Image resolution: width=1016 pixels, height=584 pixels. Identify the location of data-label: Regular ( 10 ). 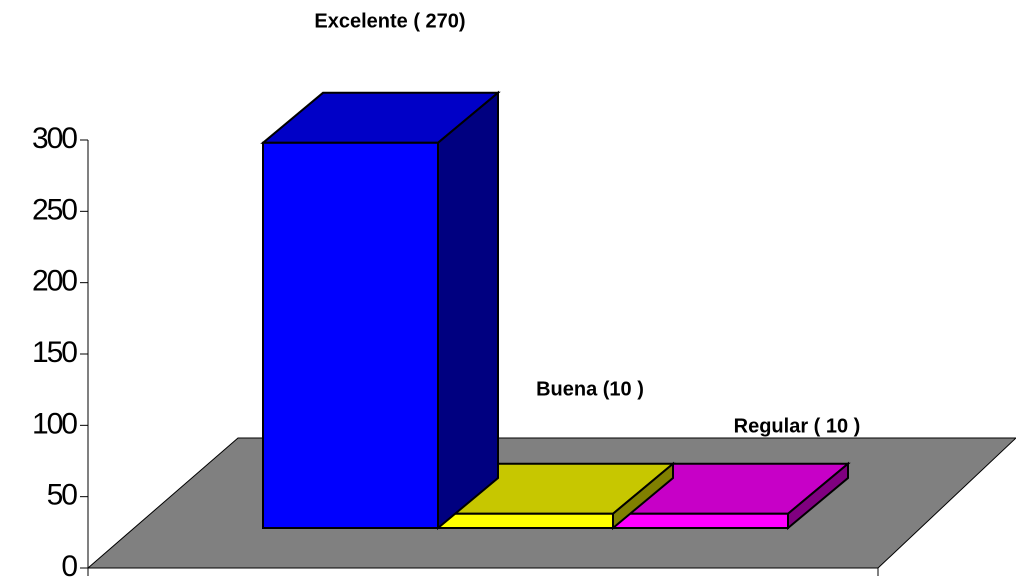
(797, 426).